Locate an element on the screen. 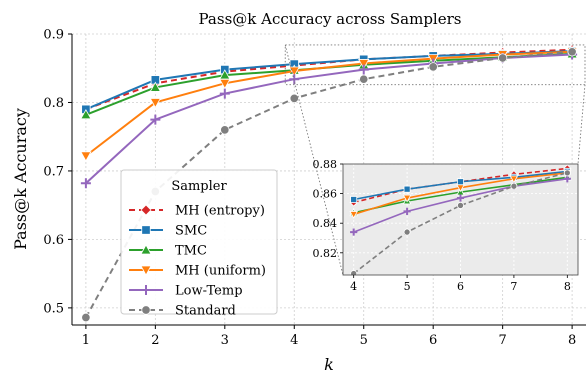 This screenshot has width=587, height=379. y-tick-label: 0.7 is located at coordinates (53, 171).